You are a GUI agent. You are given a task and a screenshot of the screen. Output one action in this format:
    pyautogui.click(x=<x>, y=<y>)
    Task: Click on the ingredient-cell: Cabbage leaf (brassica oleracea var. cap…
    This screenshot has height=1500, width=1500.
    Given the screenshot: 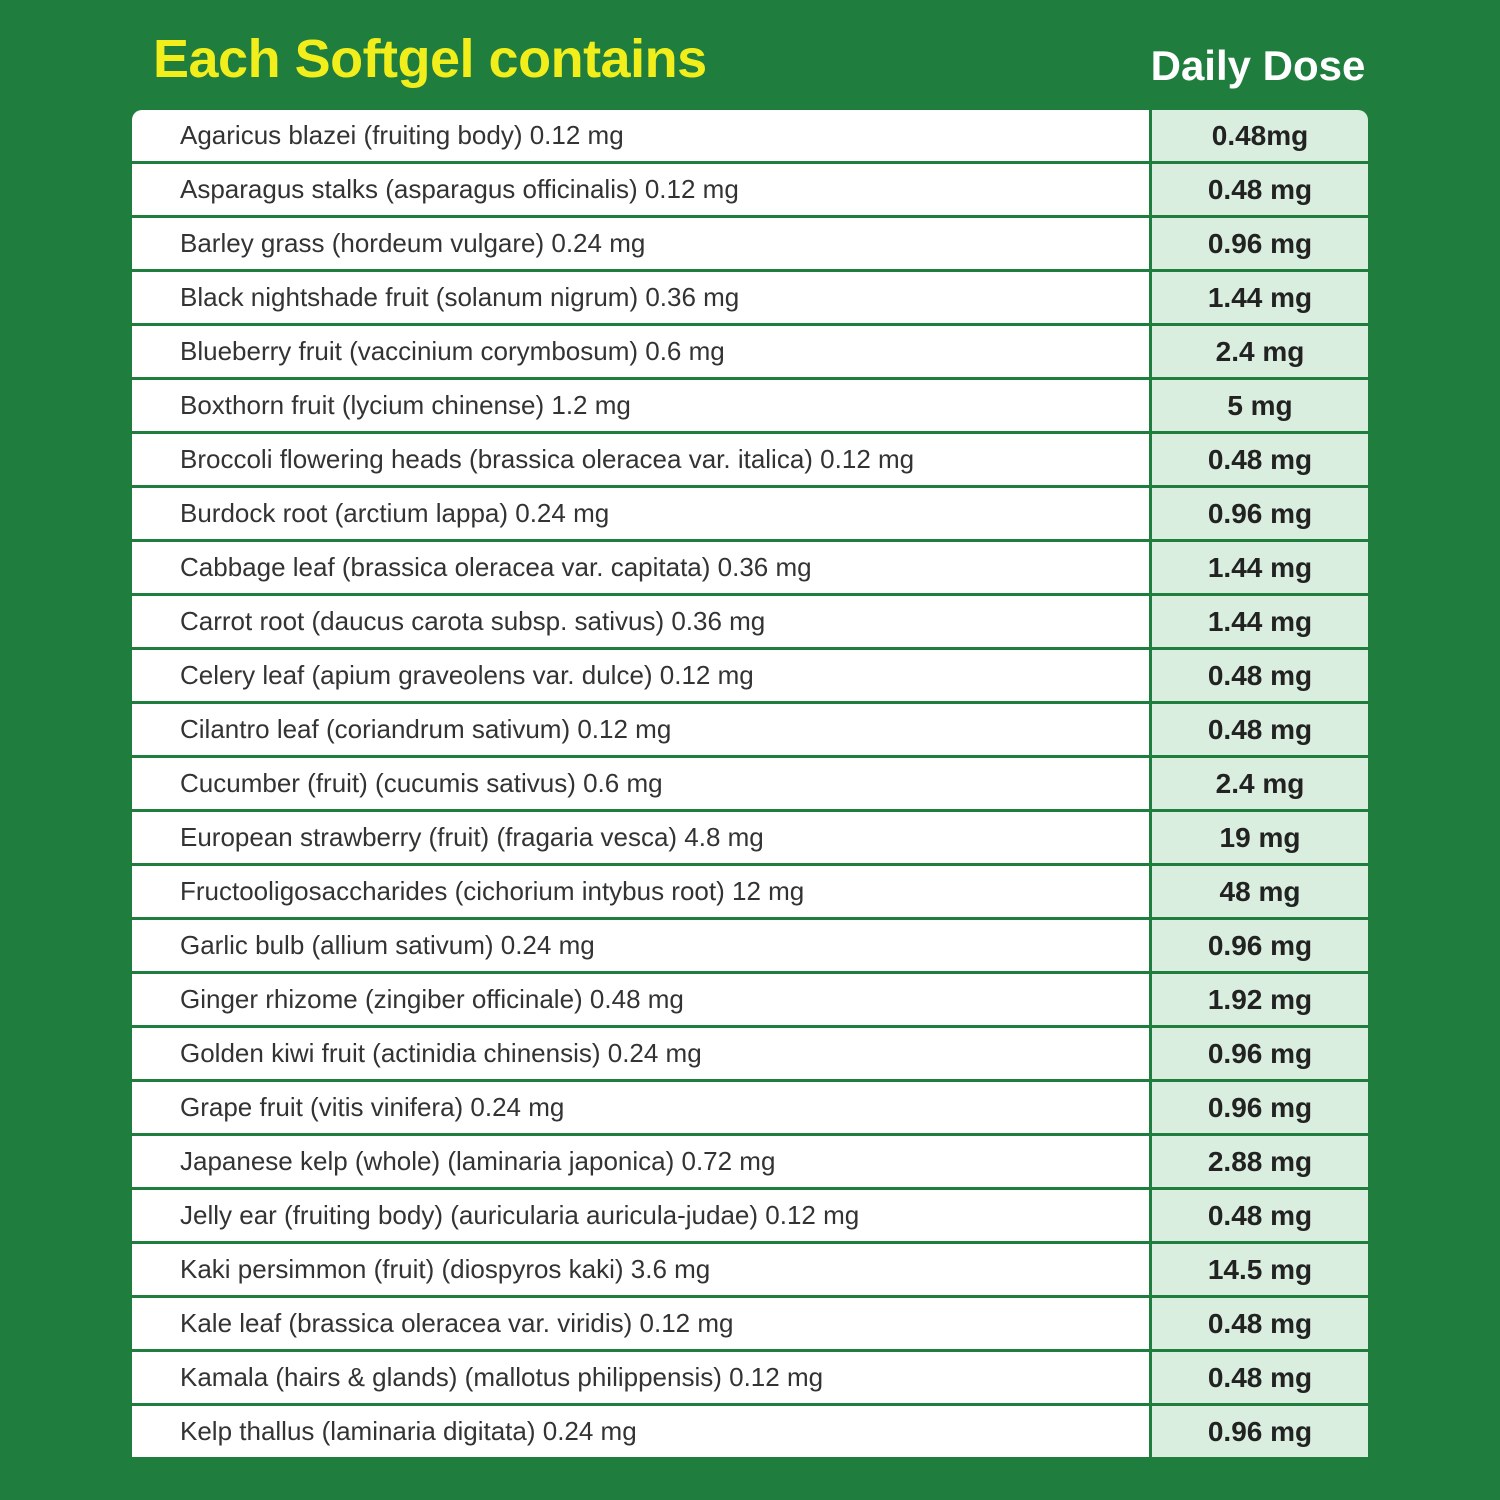 What is the action you would take?
    pyautogui.click(x=640, y=567)
    